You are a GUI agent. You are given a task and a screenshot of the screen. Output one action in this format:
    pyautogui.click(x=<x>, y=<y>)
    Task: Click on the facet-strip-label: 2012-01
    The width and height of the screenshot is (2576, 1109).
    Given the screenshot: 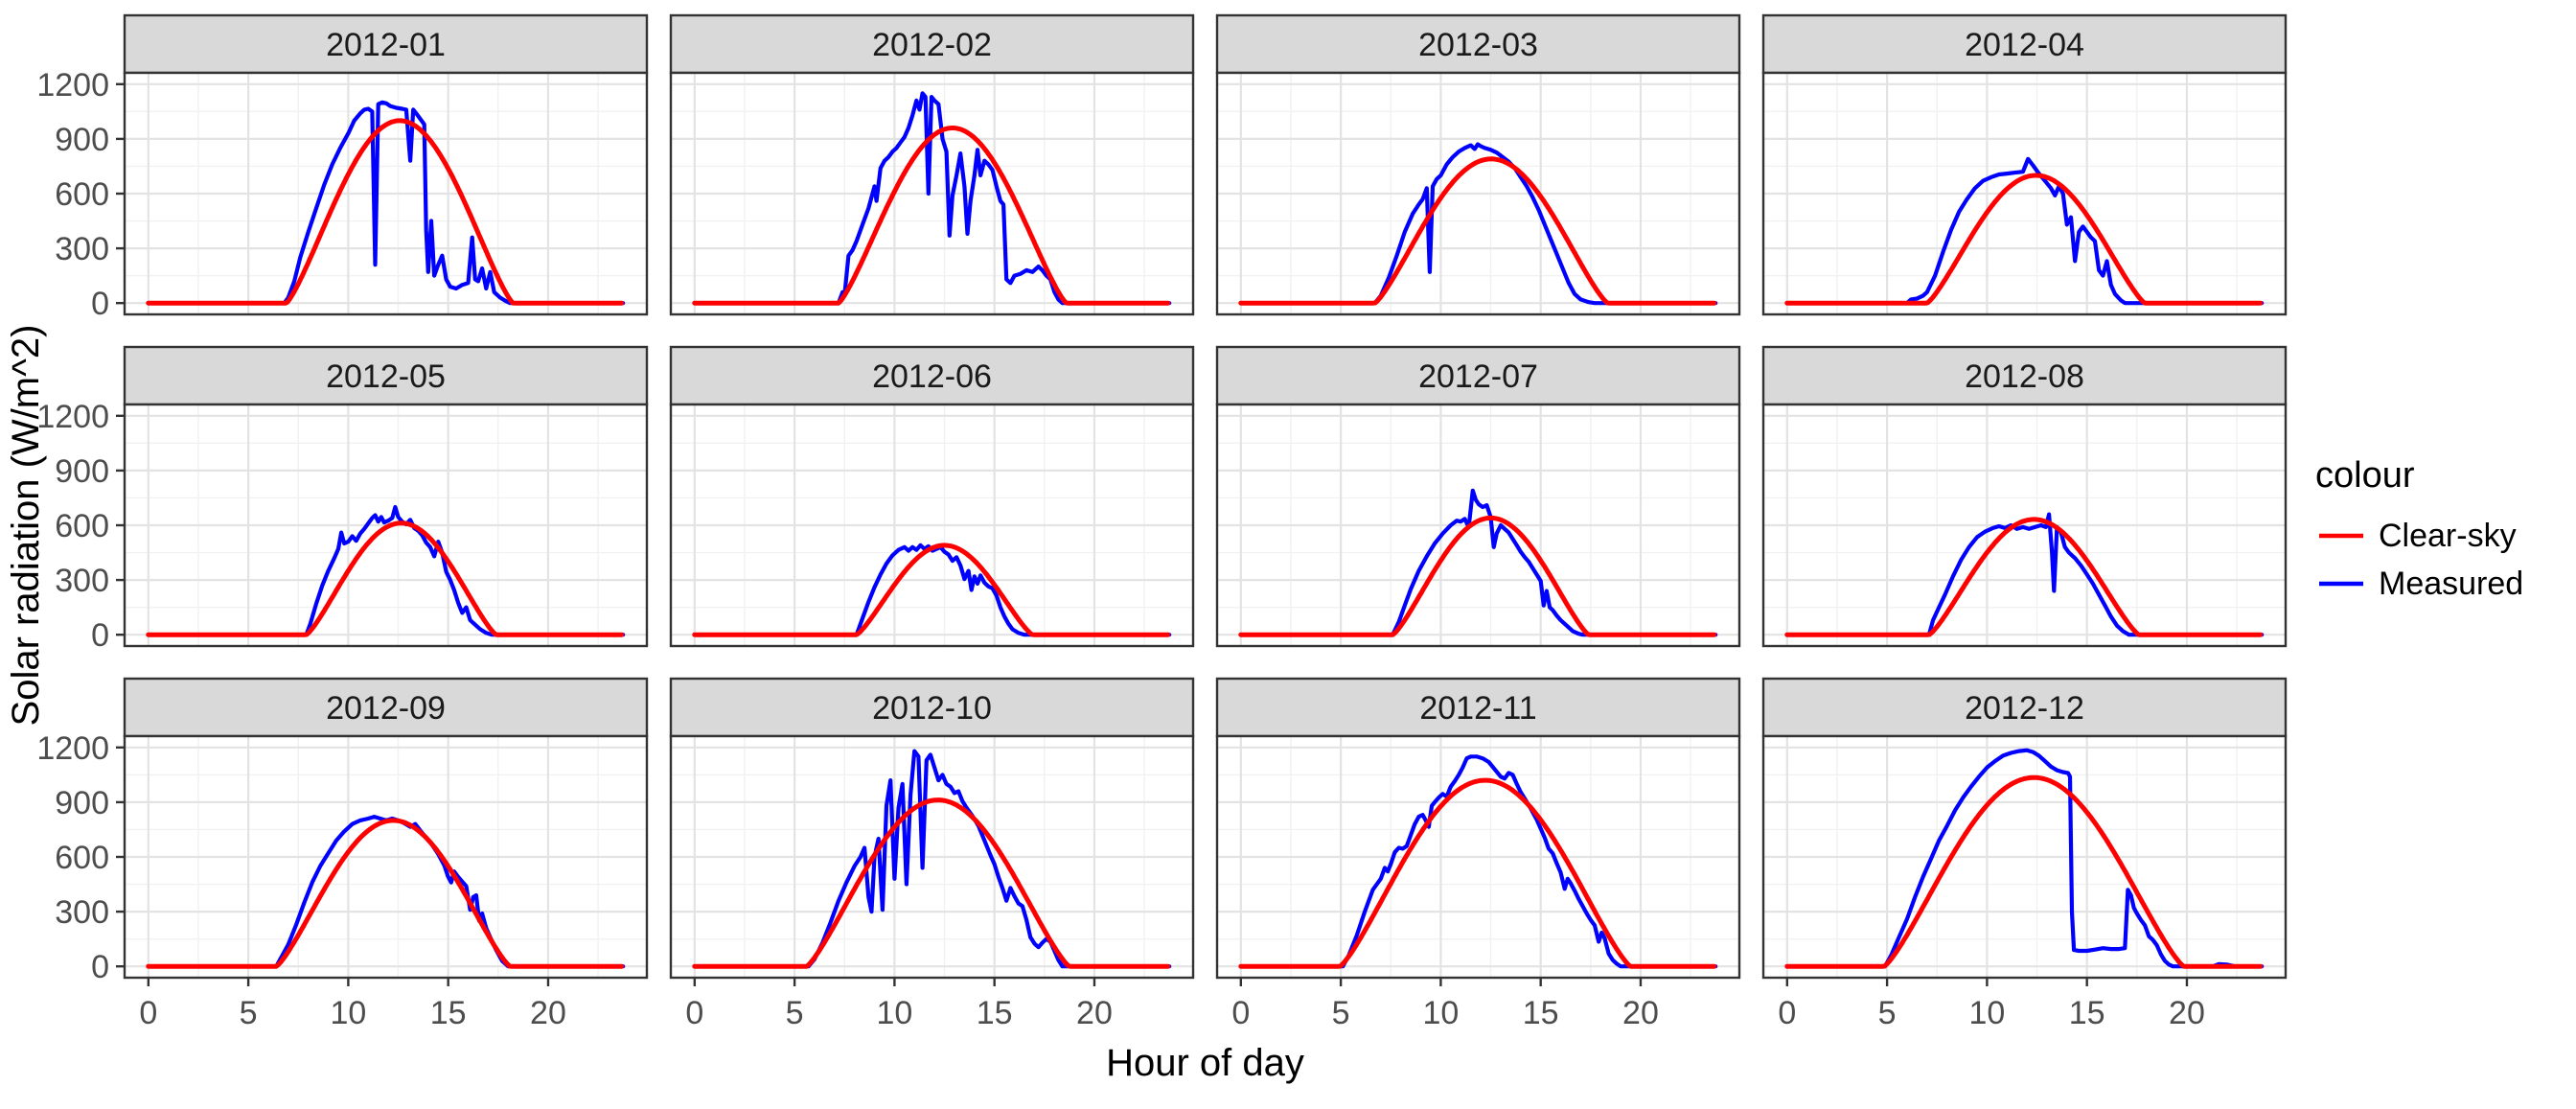 What is the action you would take?
    pyautogui.click(x=386, y=45)
    